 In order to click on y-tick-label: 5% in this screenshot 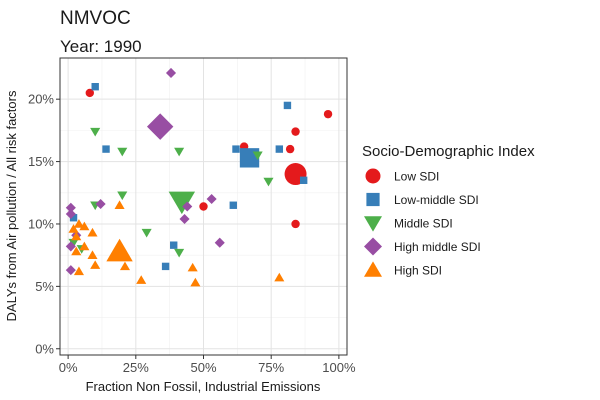, I will do `click(44, 286)`.